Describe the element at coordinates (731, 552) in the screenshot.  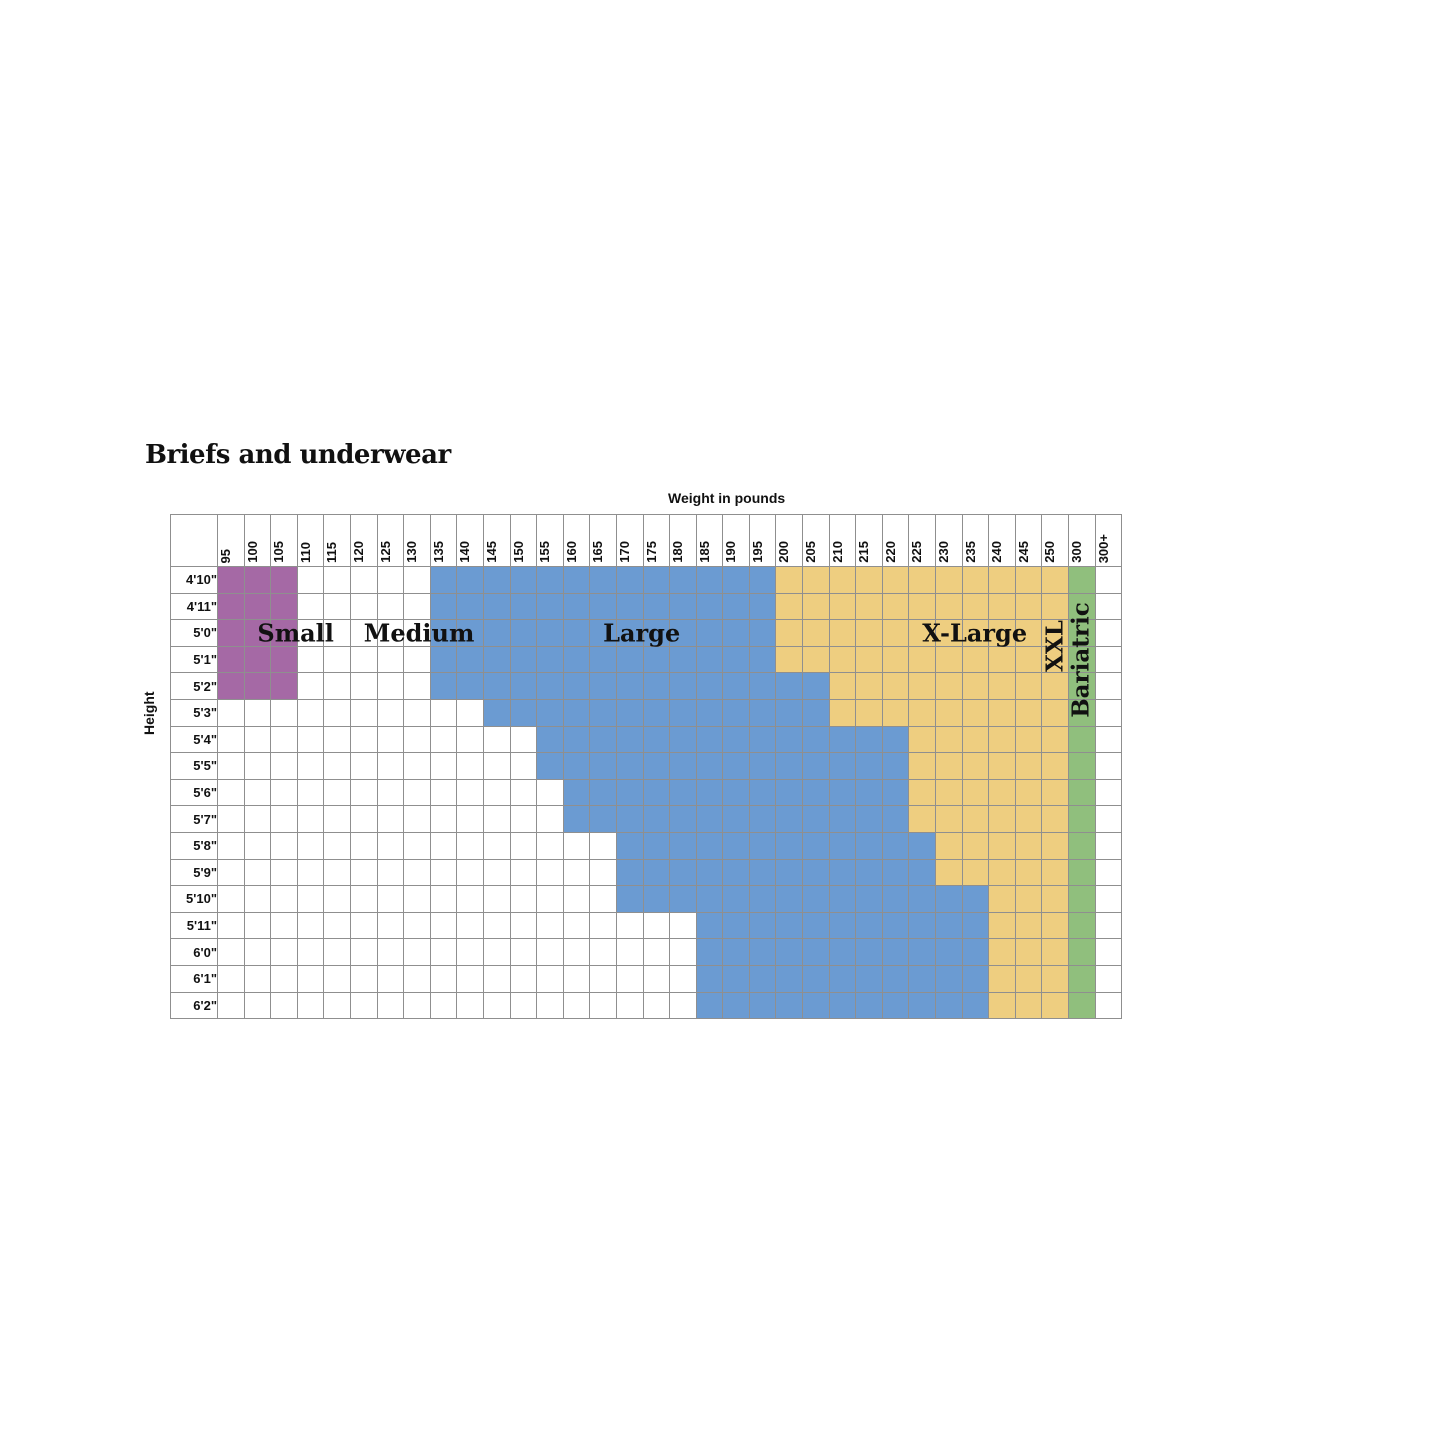
I see `weight-column-header-label: 190` at that location.